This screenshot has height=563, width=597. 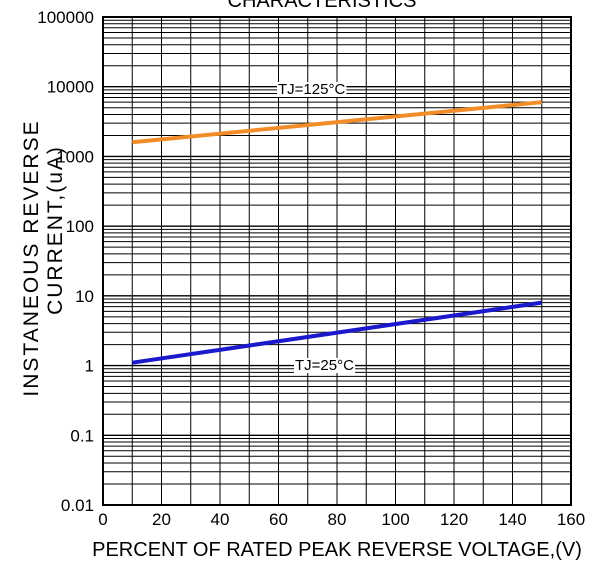 I want to click on series-label-25c: TJ=25°C, so click(x=324, y=365).